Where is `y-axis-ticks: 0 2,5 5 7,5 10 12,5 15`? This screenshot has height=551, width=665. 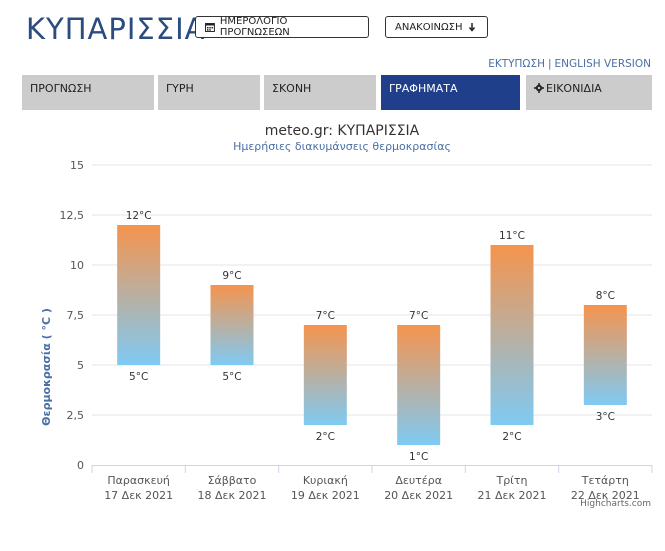
y-axis-ticks: 0 2,5 5 7,5 10 12,5 15 is located at coordinates (72, 315).